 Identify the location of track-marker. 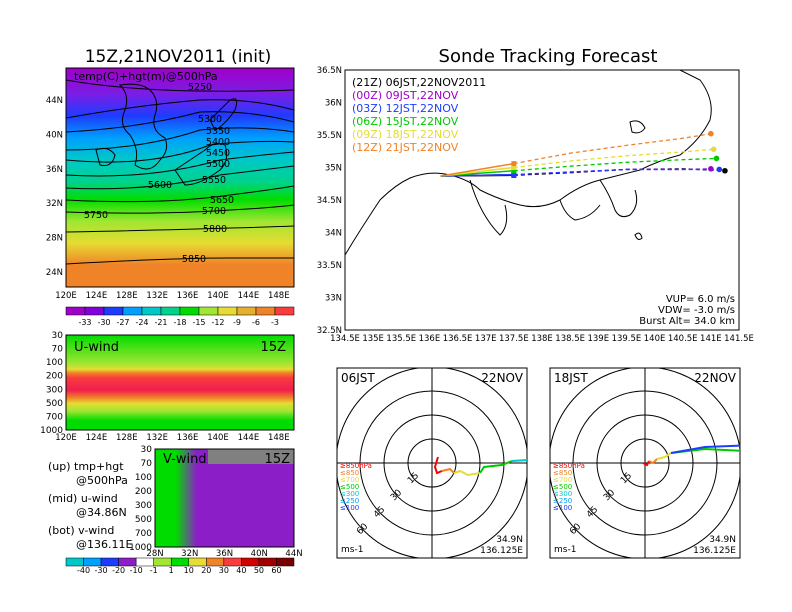
(514, 171).